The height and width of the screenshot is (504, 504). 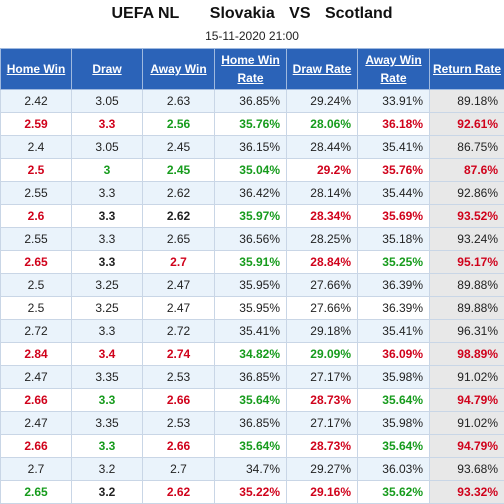 I want to click on cell-home-win-odds: 2.7, so click(x=36, y=469).